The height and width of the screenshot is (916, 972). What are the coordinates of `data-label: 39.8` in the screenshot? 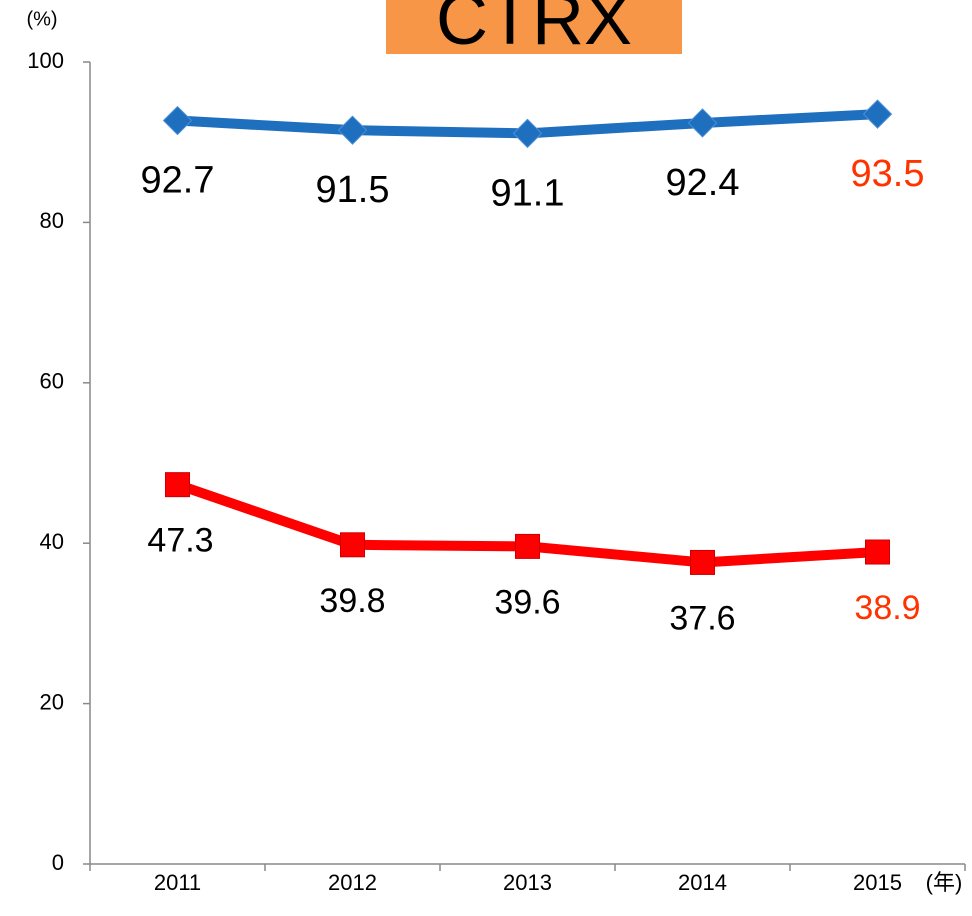 It's located at (352, 601).